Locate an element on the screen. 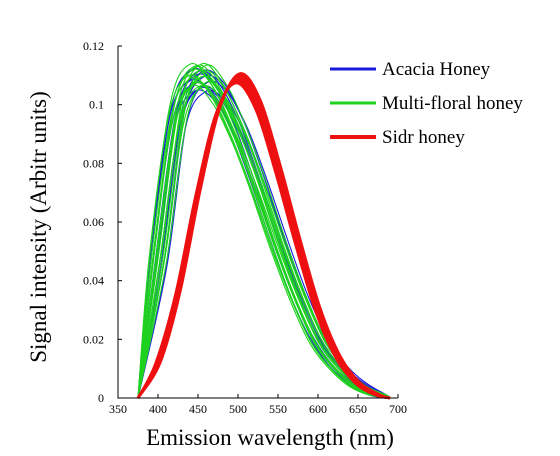 The image size is (560, 456). y-ticks: 0 0.02 0.04 0.06 0.08 0.1 0.12 is located at coordinates (102, 222).